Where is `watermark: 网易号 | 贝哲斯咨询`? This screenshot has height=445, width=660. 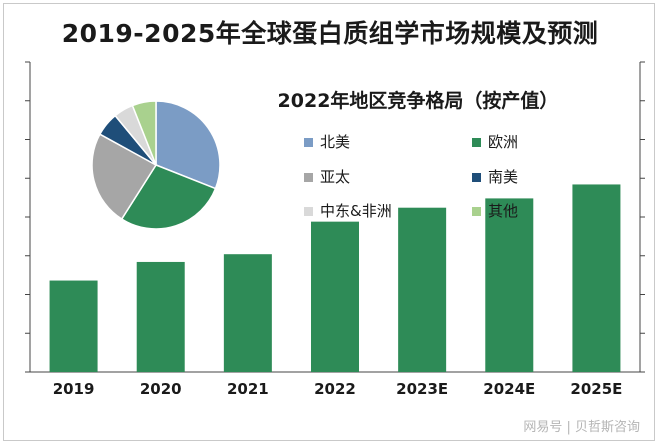
watermark: 网易号 | 贝哲斯咨询 is located at coordinates (581, 427).